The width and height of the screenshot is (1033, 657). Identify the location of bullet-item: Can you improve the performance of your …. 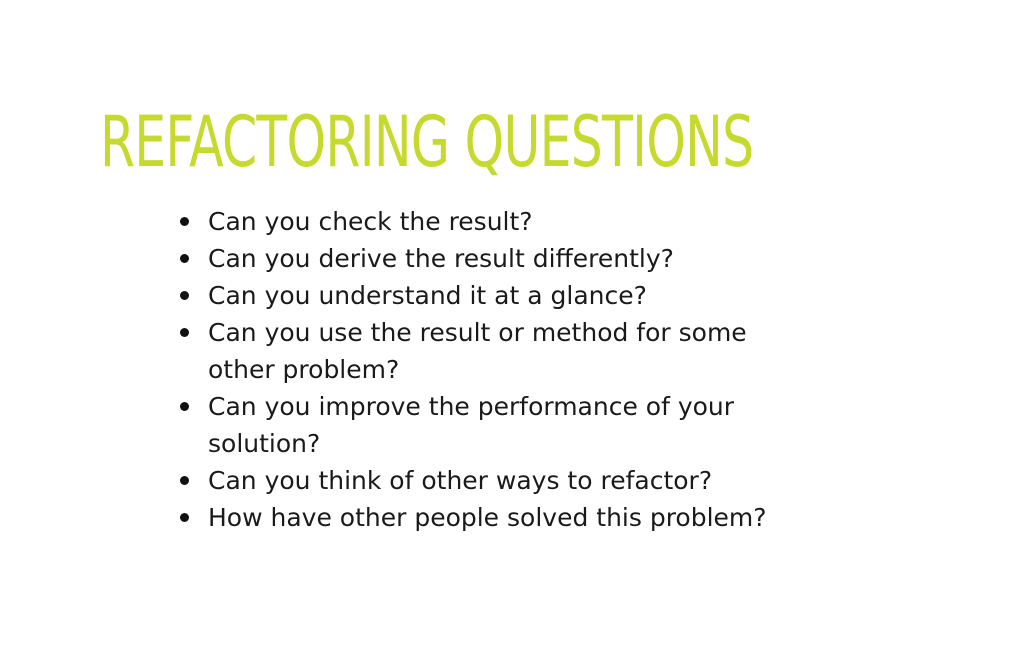
(494, 425).